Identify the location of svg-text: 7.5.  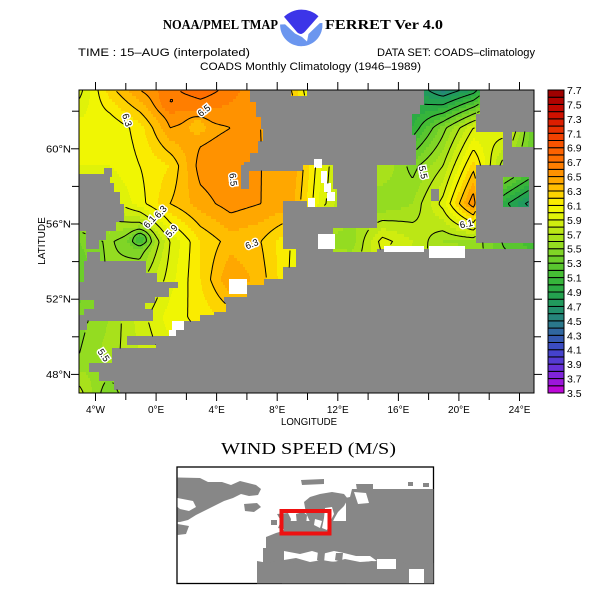
(574, 105).